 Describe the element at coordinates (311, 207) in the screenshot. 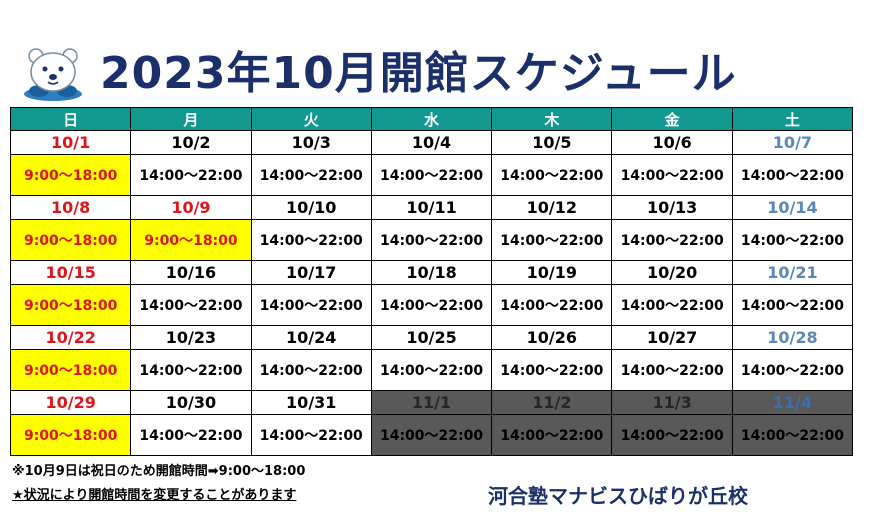

I see `date-cell: 10/10` at that location.